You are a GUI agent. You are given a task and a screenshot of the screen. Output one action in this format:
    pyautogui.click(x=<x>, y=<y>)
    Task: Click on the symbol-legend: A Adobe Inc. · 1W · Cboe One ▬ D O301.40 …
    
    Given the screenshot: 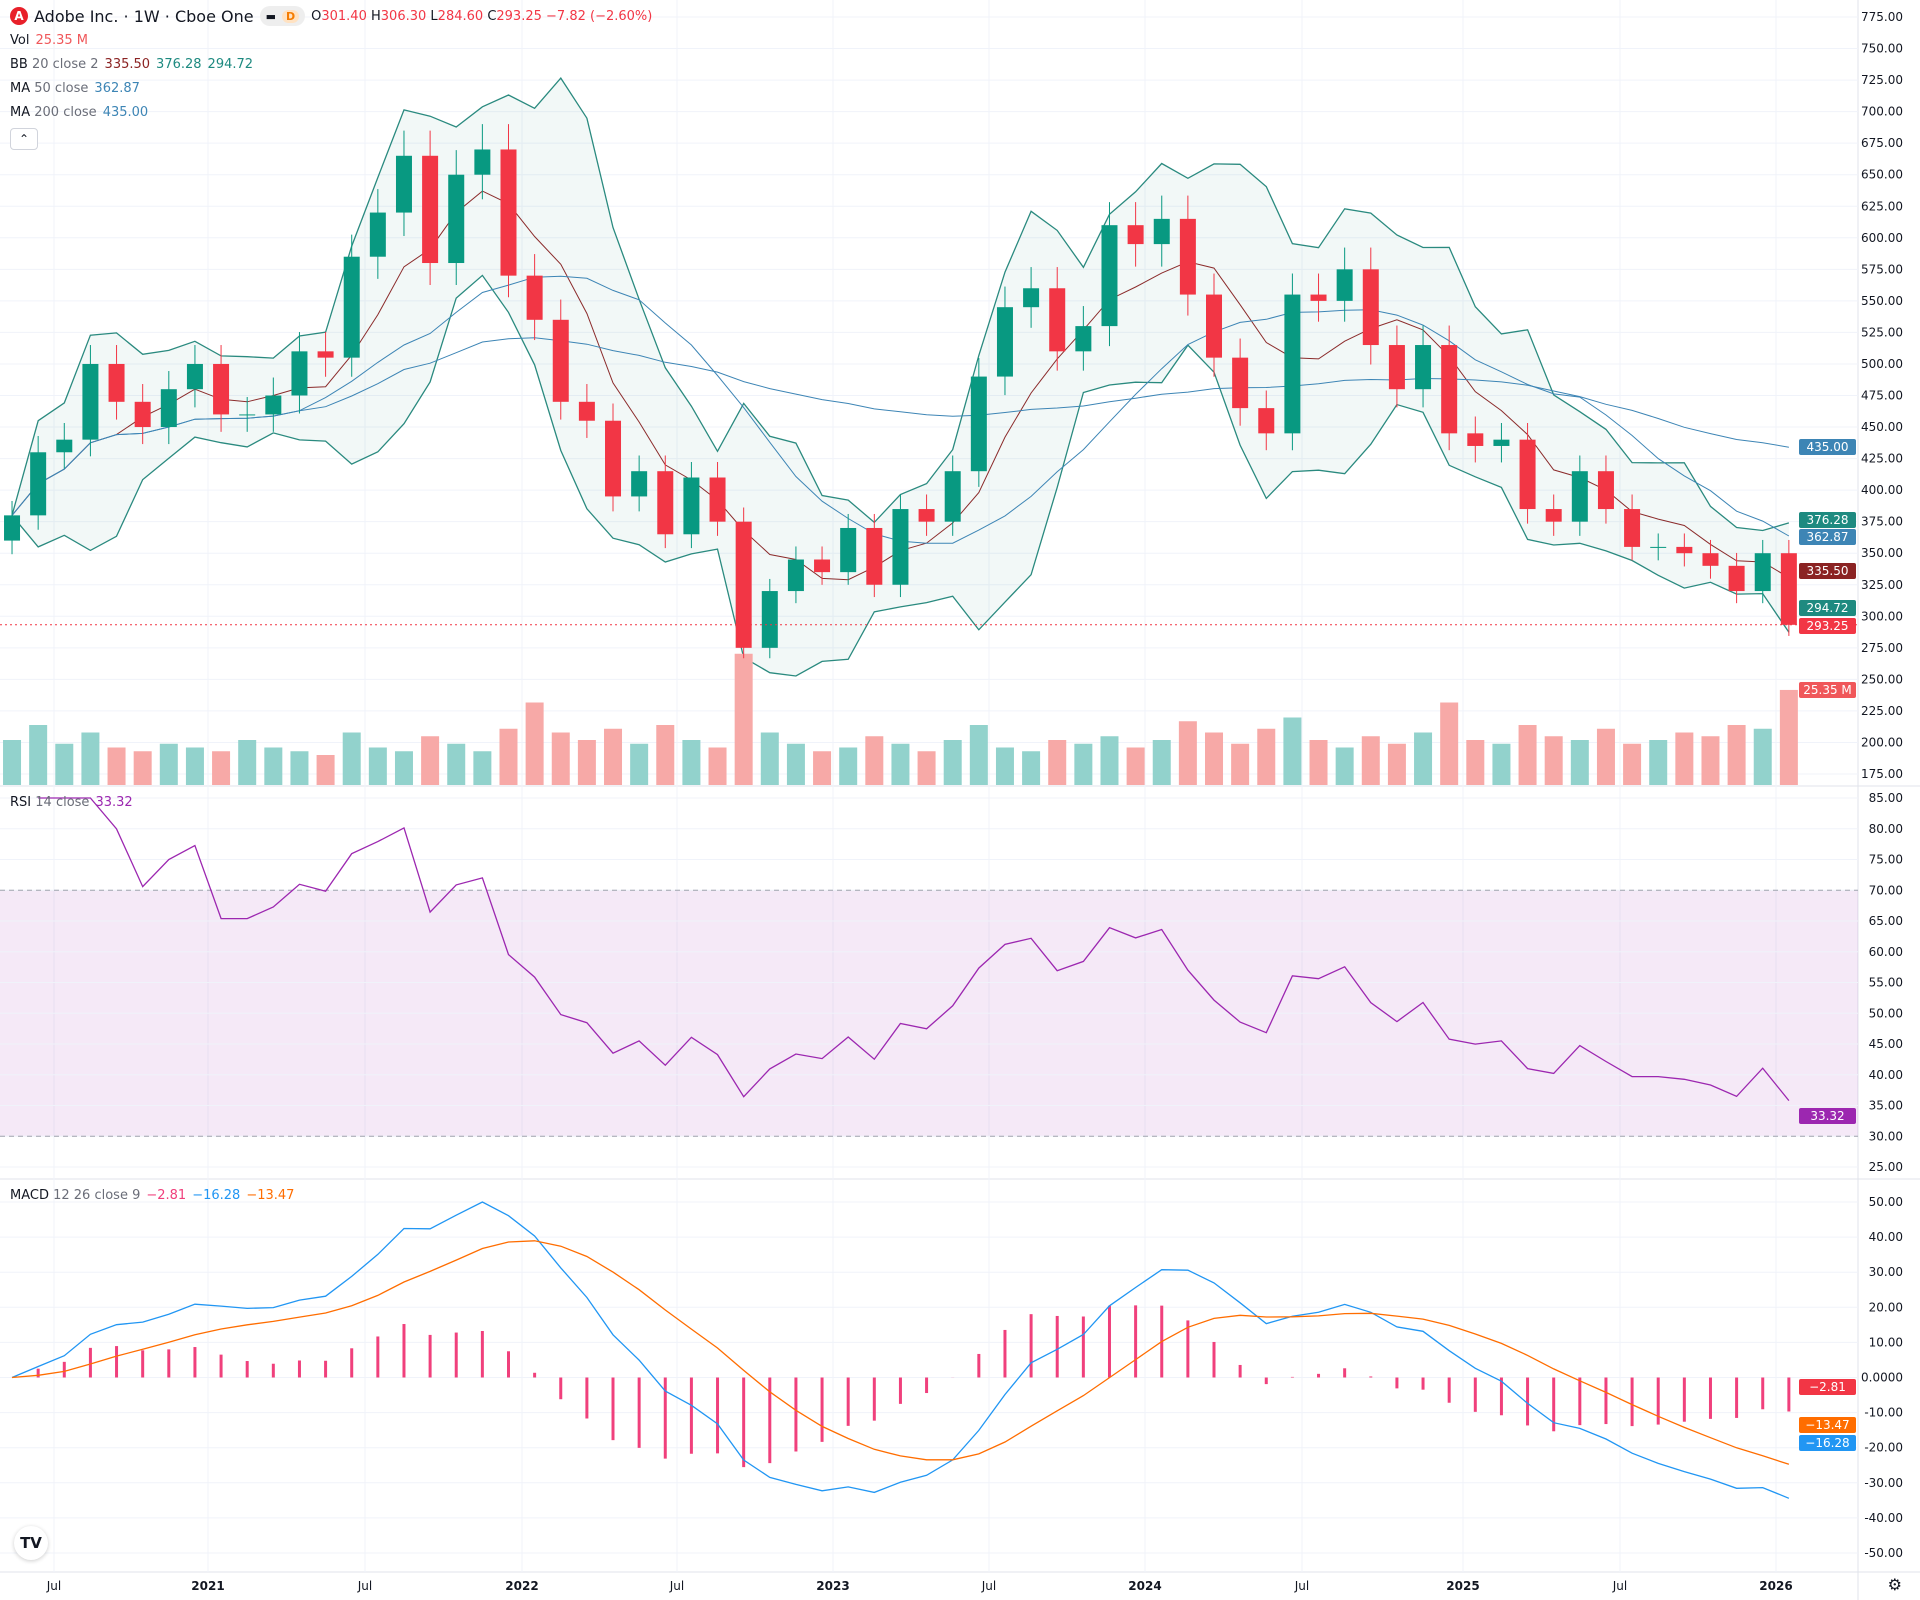 What is the action you would take?
    pyautogui.click(x=331, y=16)
    